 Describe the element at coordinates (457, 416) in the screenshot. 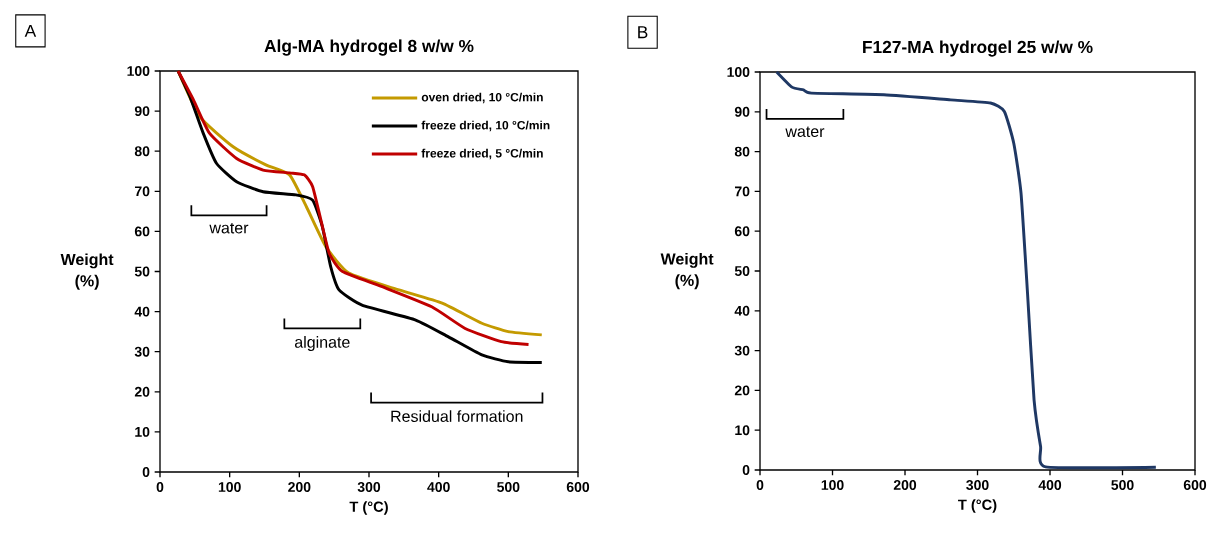

I see `annotation: Residual formation` at that location.